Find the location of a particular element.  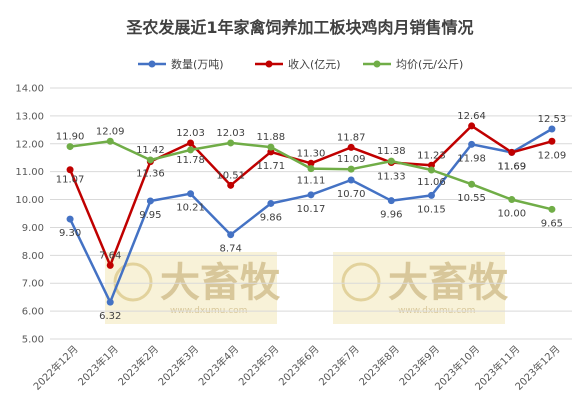

data-label: 11.30 is located at coordinates (311, 153).